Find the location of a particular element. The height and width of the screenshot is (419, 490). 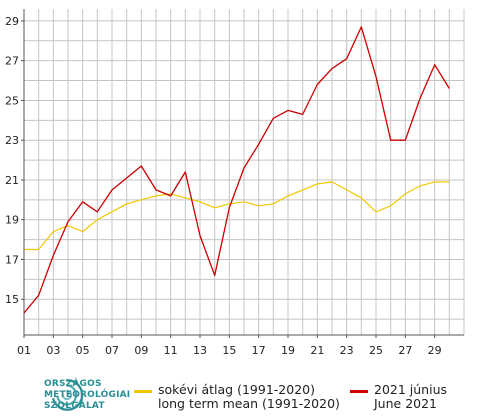

logo-line-3: SZOLGÁLAT is located at coordinates (74, 406).